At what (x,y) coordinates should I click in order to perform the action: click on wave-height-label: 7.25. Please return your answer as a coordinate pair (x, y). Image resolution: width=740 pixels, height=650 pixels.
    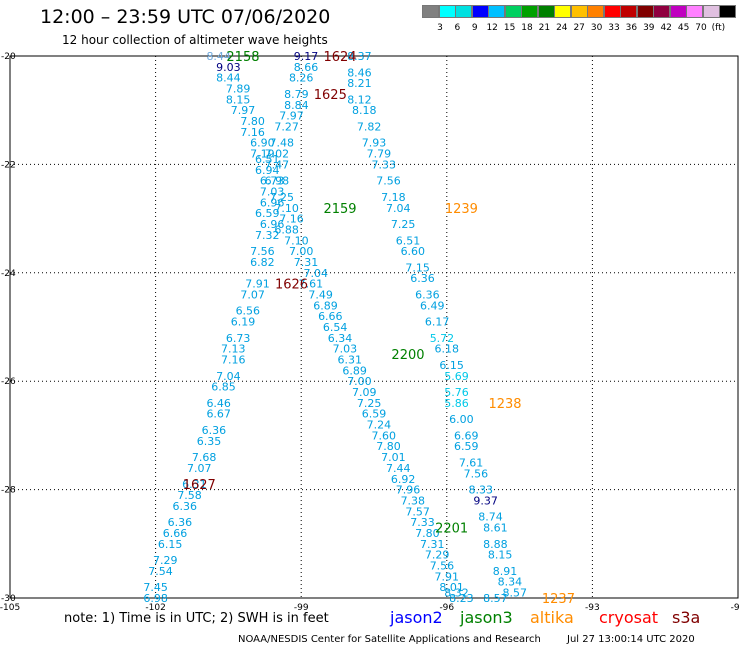
    Looking at the image, I should click on (403, 224).